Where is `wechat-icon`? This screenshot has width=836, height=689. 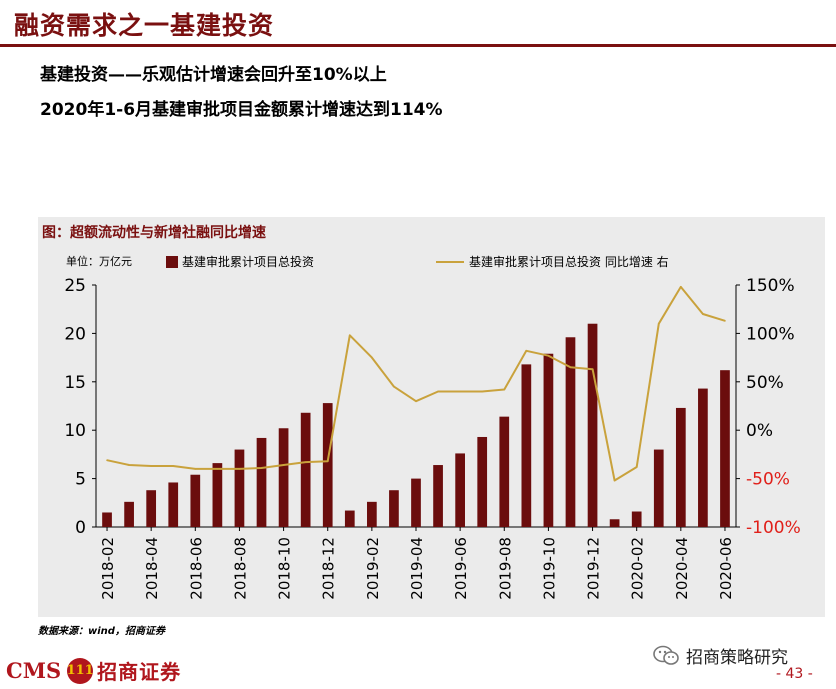
wechat-icon is located at coordinates (666, 655).